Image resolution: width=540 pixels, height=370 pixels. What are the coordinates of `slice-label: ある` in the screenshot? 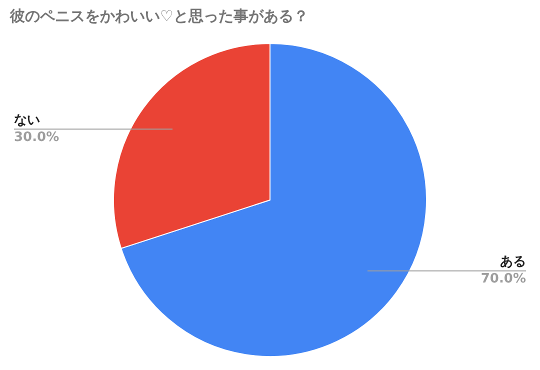 It's located at (513, 262).